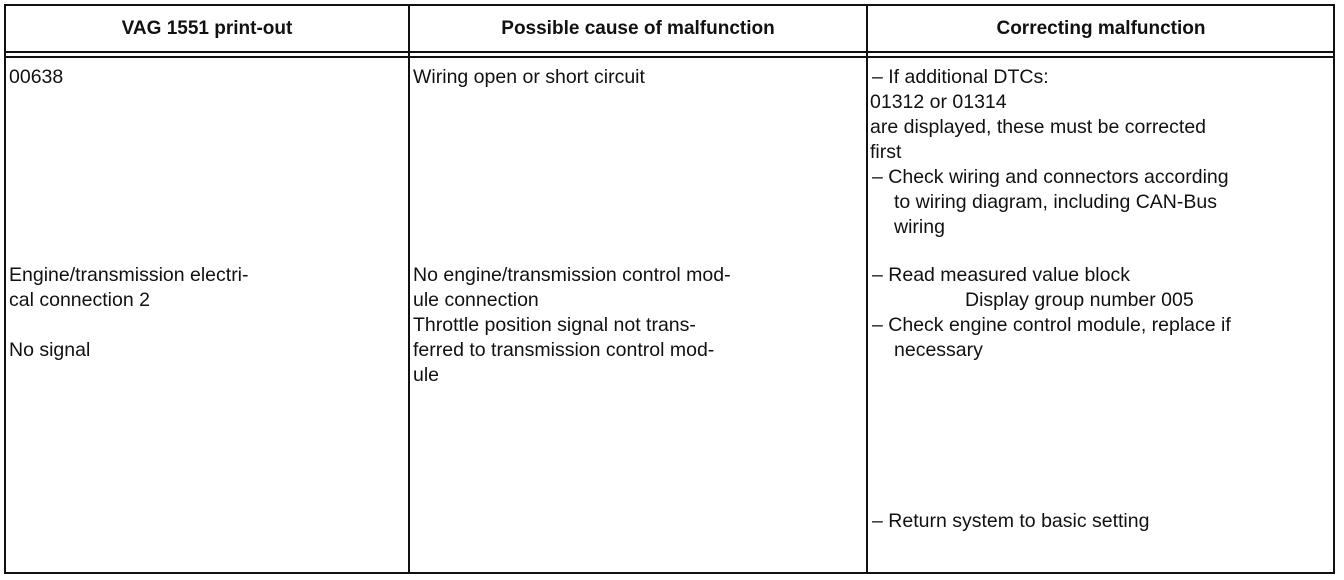 This screenshot has height=580, width=1344. What do you see at coordinates (1050, 177) in the screenshot?
I see `correction-text: – Check wiring and connectors according` at bounding box center [1050, 177].